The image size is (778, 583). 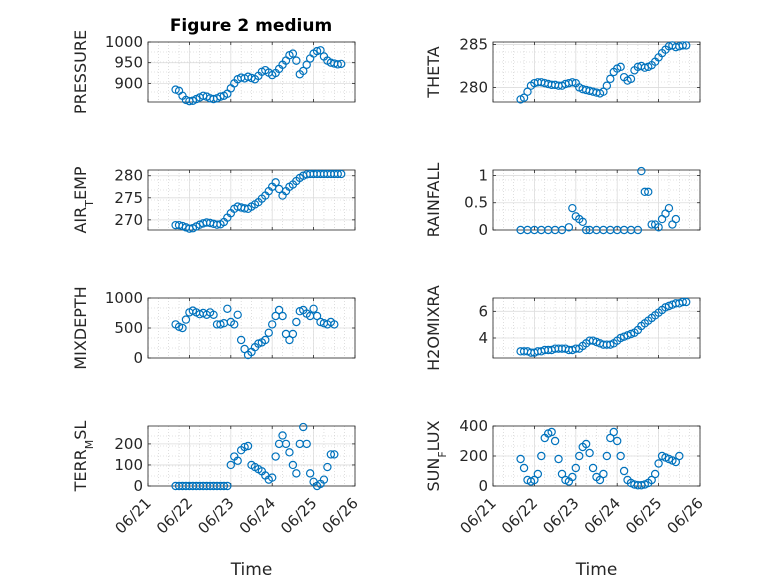 I want to click on y-tick-label: 200, so click(x=128, y=444).